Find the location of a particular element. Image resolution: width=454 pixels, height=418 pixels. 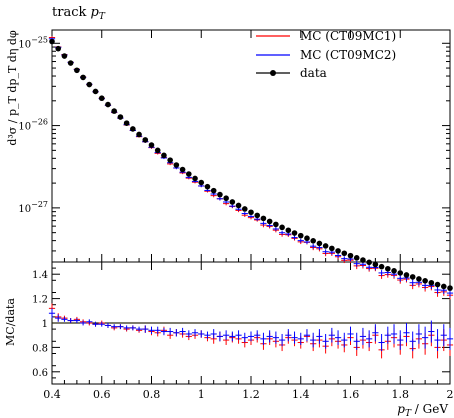

x-tick-label: 2 is located at coordinates (450, 394).